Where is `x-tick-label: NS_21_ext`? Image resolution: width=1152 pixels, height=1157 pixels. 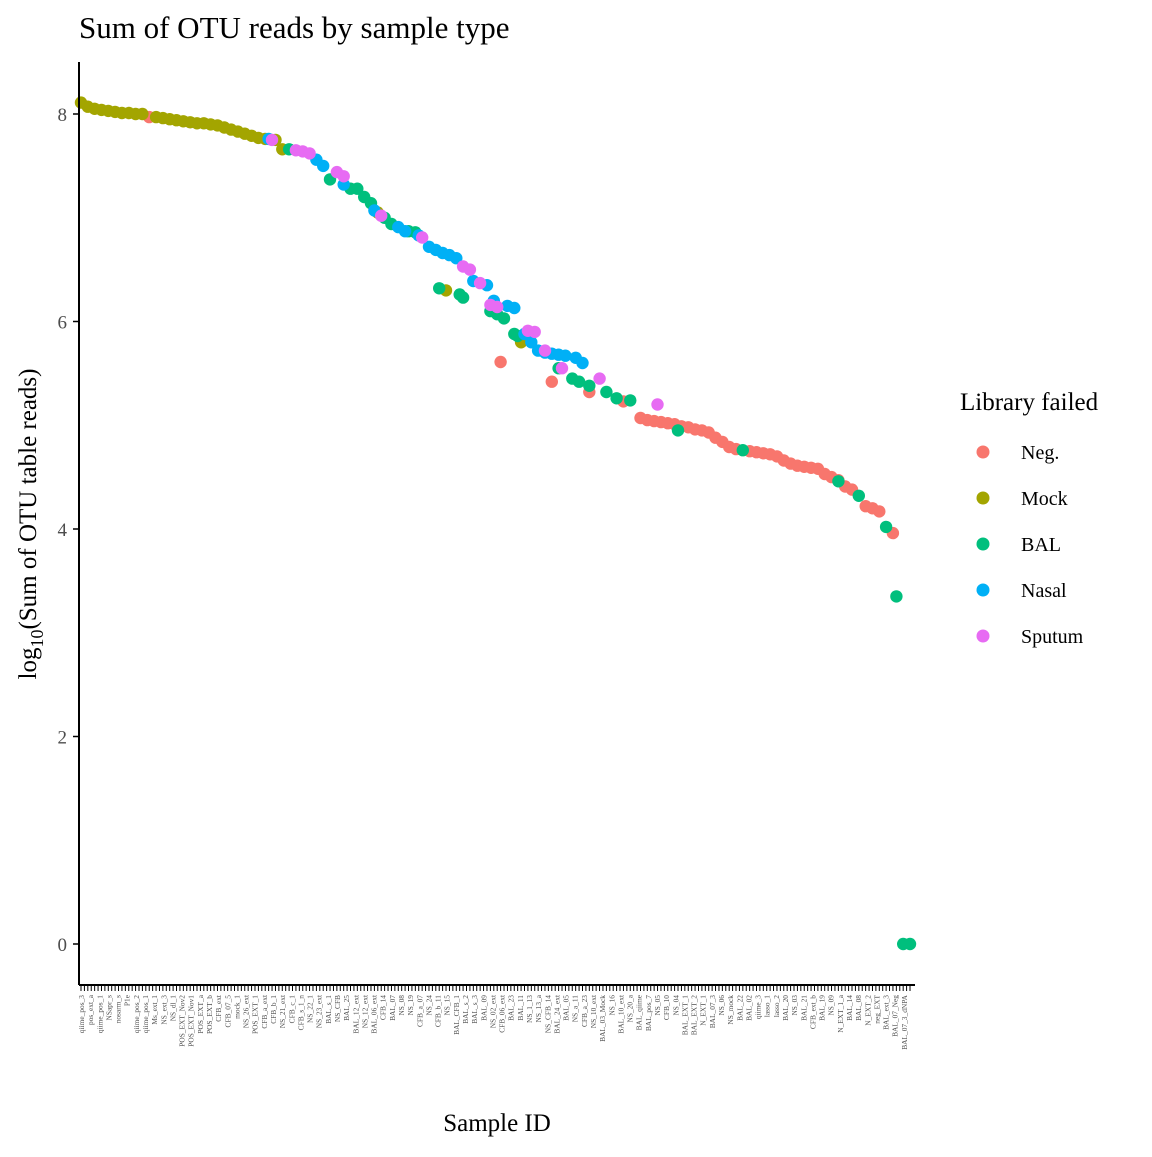 x-tick-label: NS_21_ext is located at coordinates (282, 1011).